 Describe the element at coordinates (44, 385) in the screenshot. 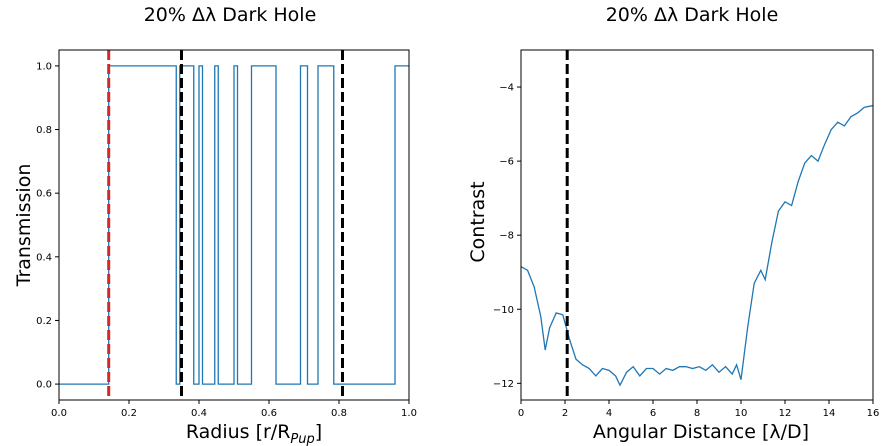

I see `left-y-tick-label: 0.0` at that location.